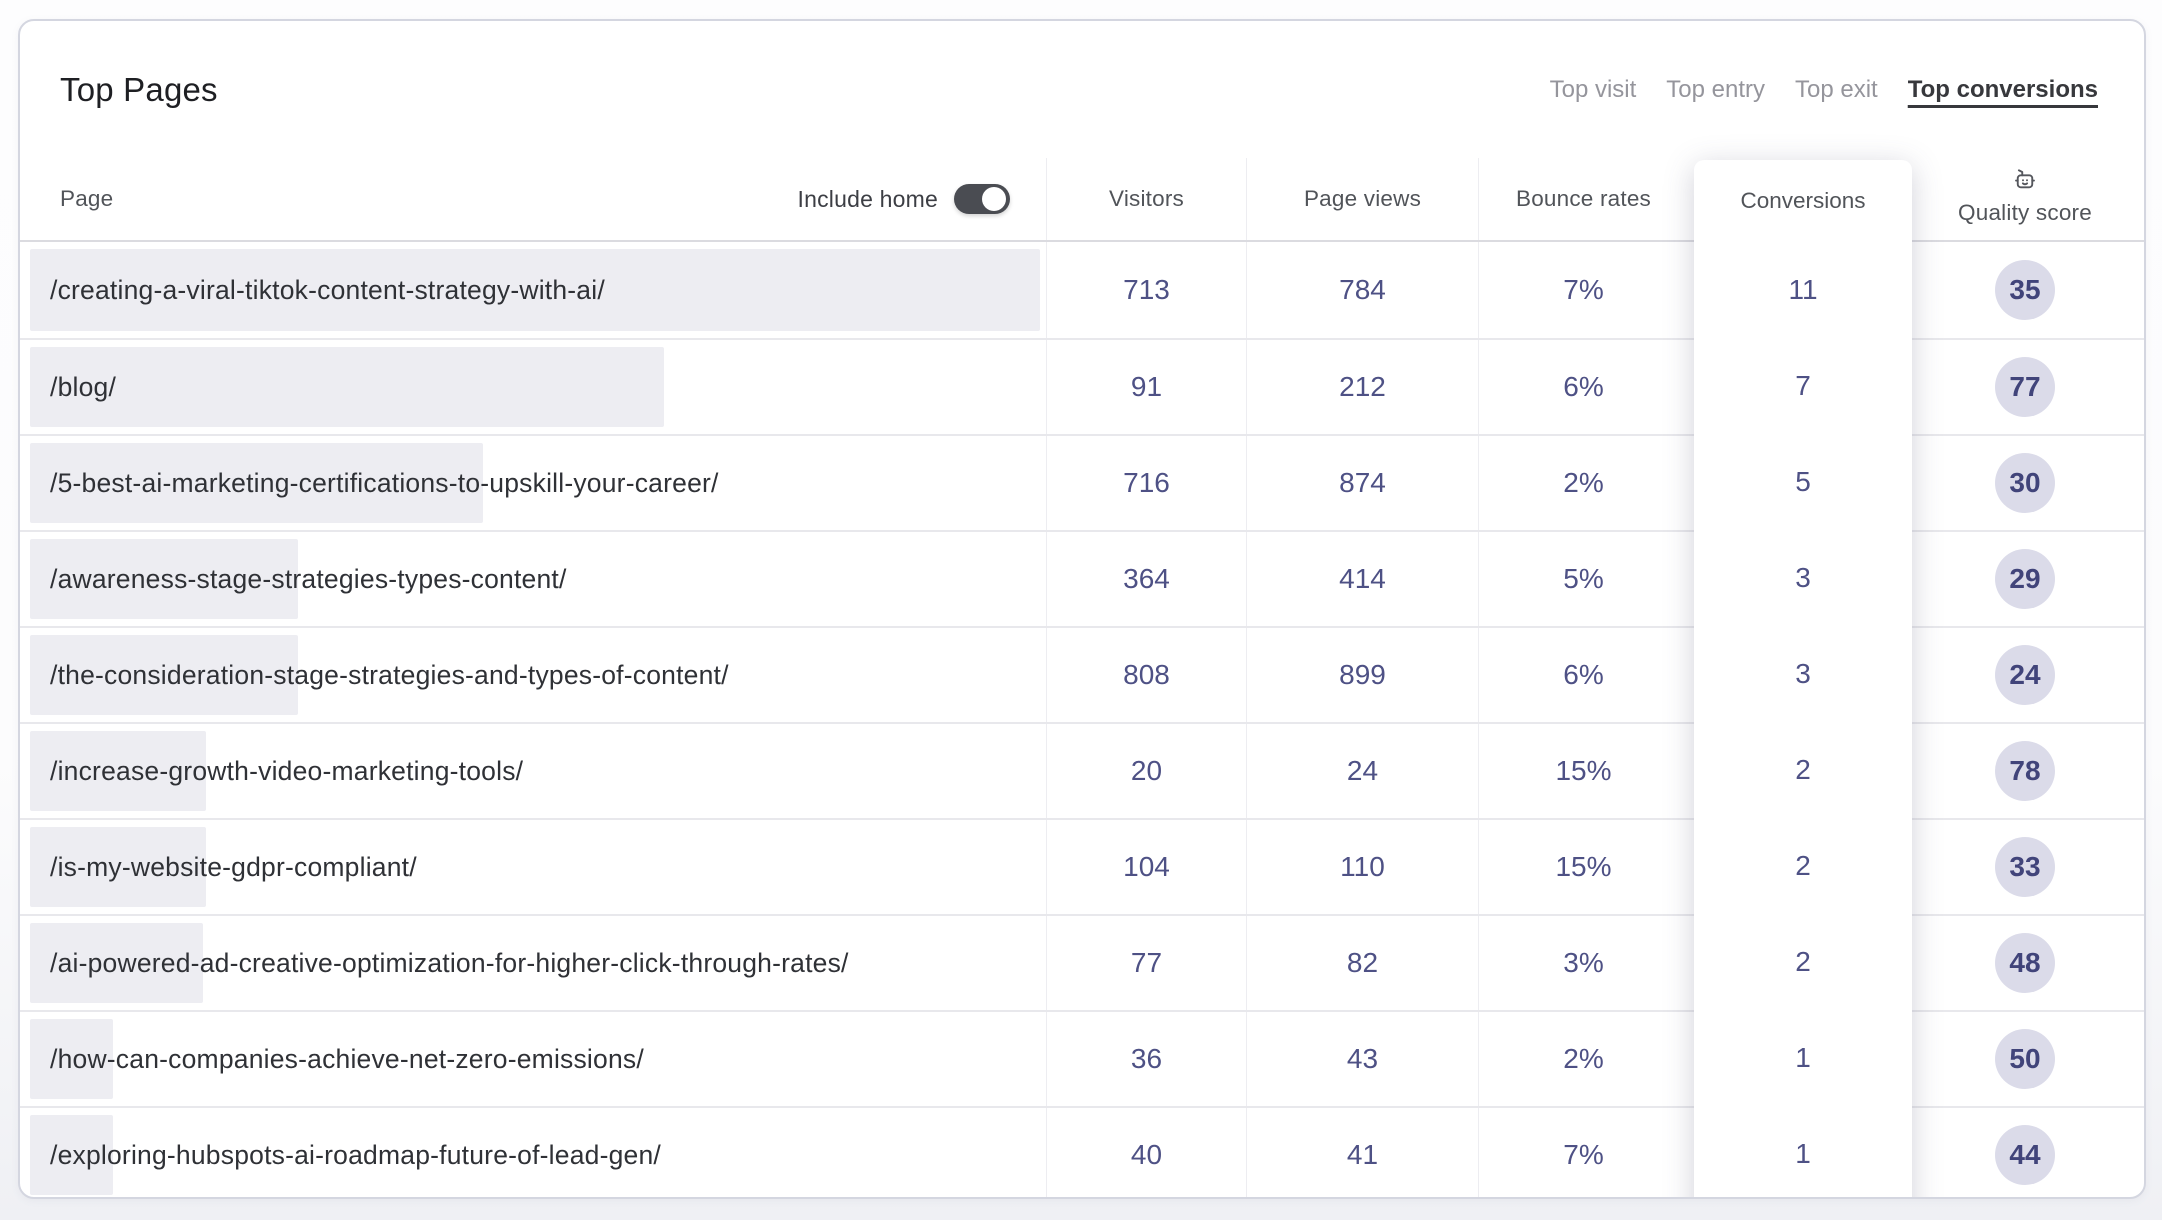  I want to click on table-row: /blog/ 91 212 6% 77, so click(1082, 386).